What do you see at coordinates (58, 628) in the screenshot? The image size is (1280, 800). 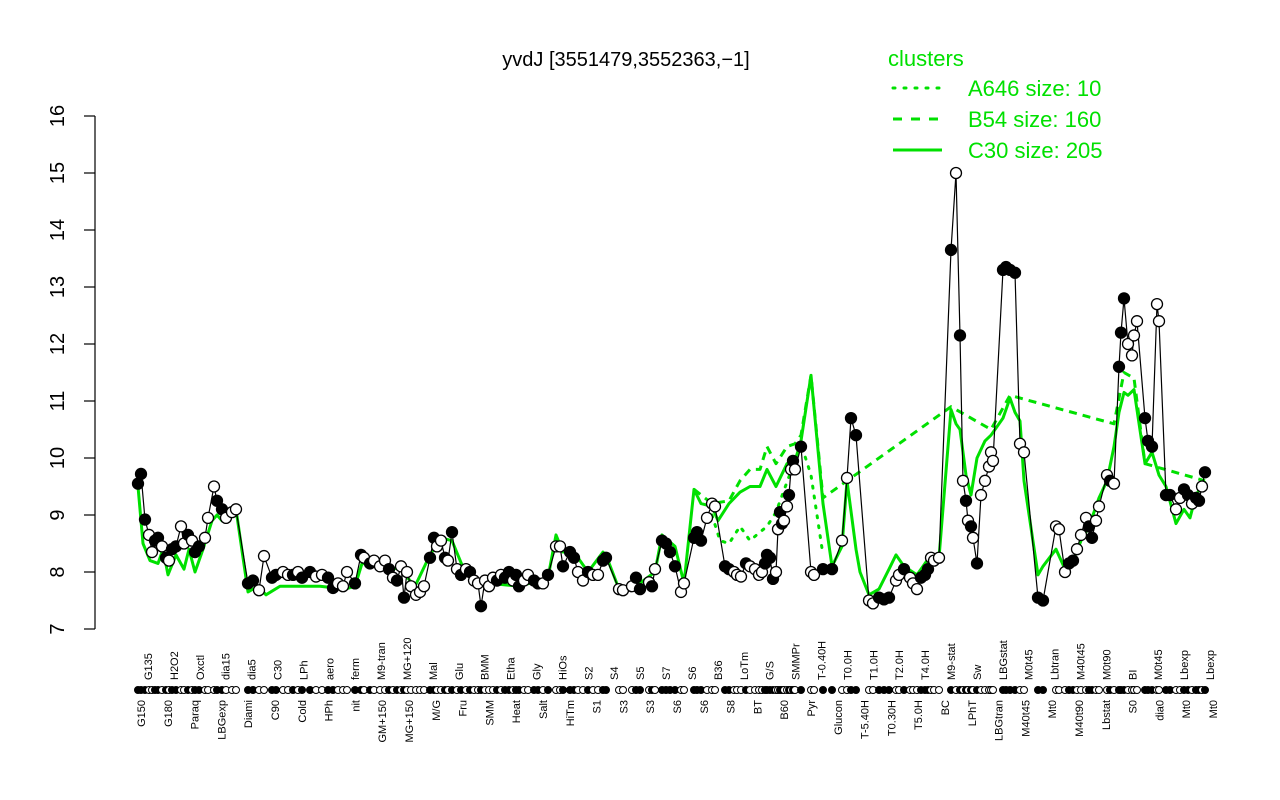 I see `y-tick-label: 7` at bounding box center [58, 628].